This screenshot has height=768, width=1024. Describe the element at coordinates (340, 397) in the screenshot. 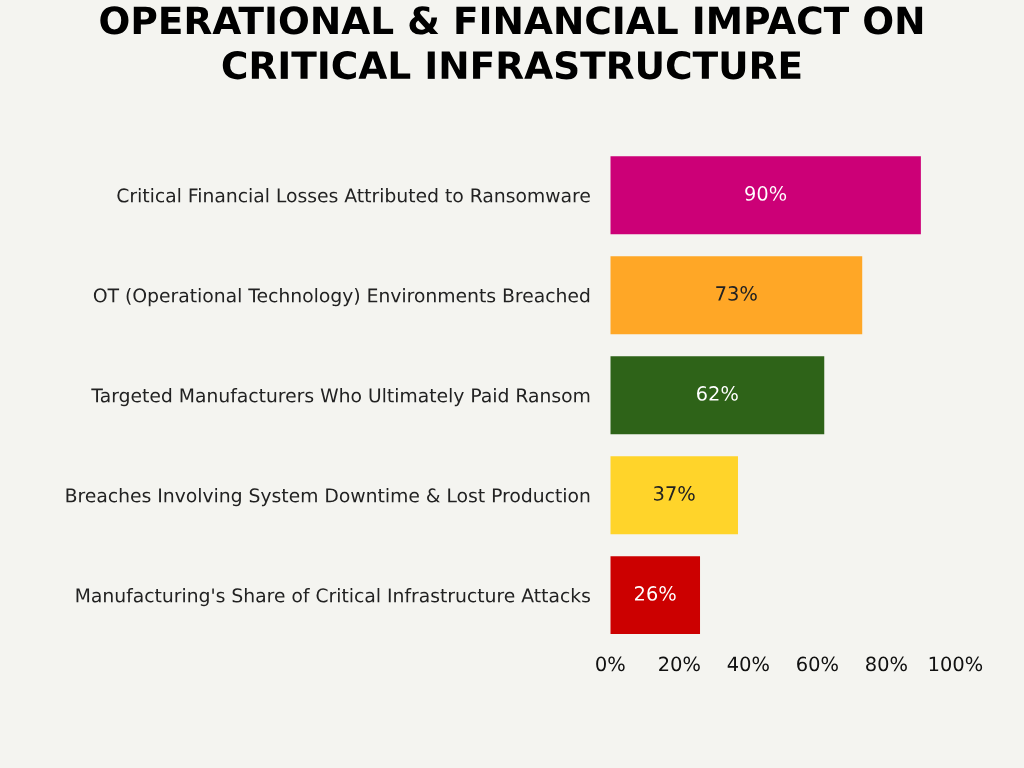

I see `y-tick-label: Targeted Manufacturers Who Ultimately Paid Ransom` at that location.